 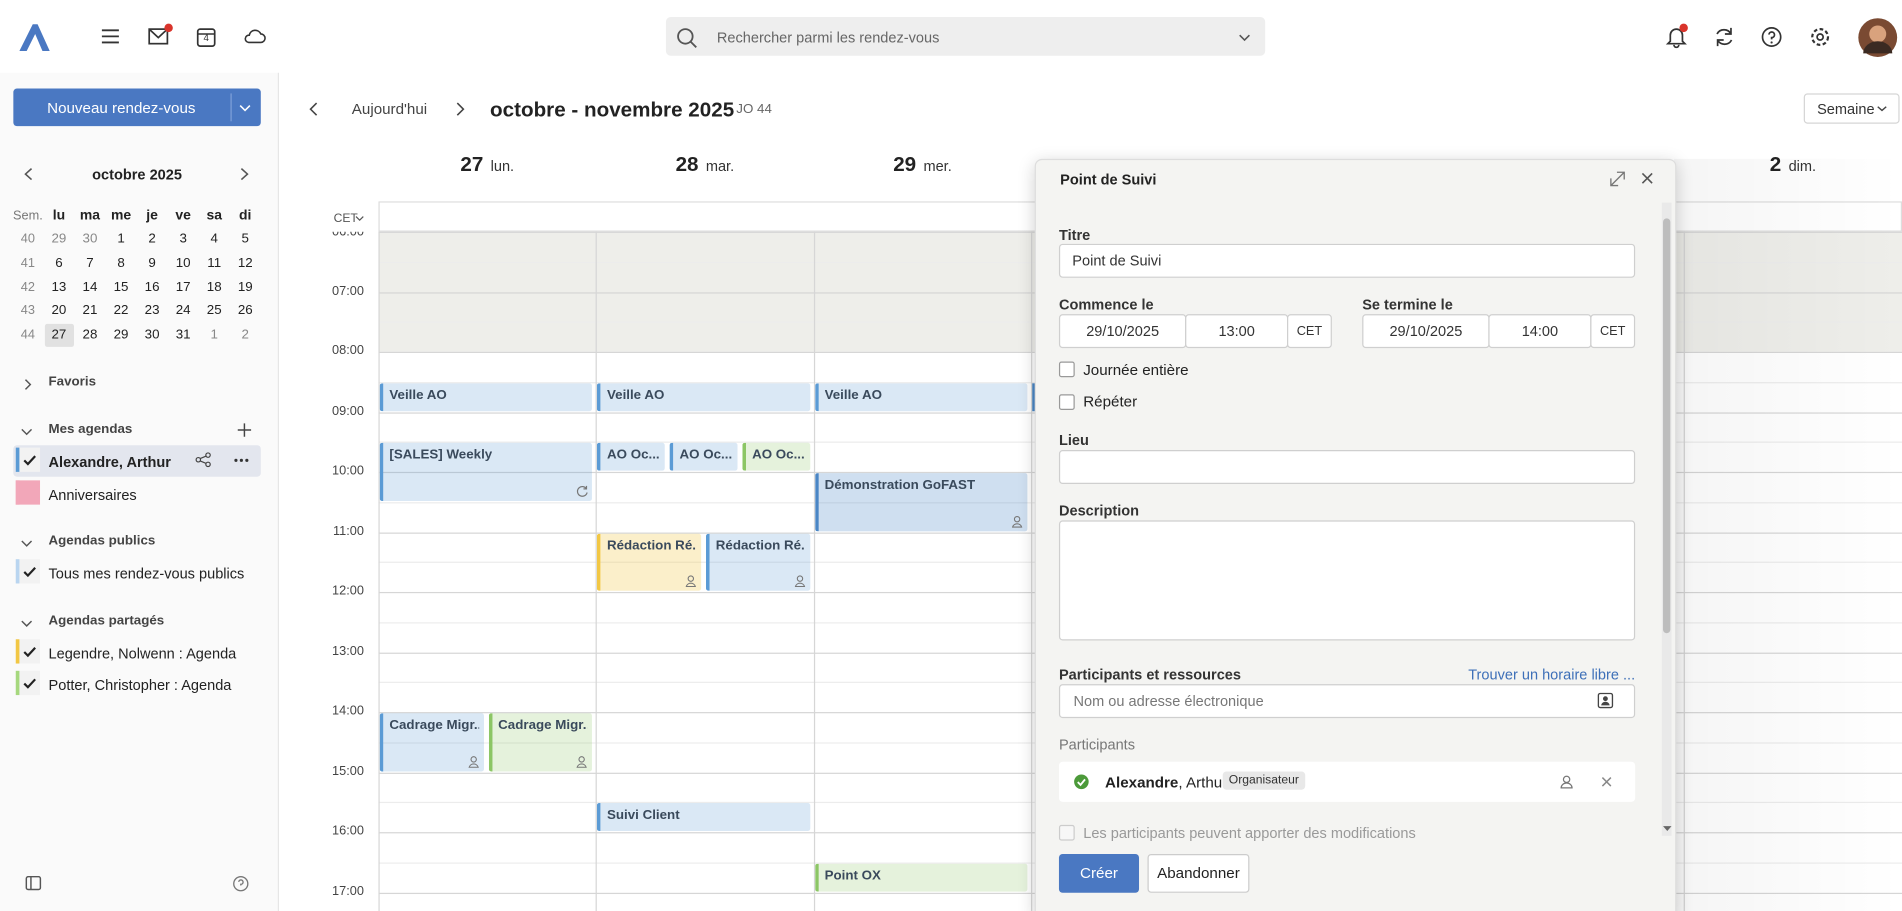 What do you see at coordinates (1244, 38) in the screenshot?
I see `search-dropdown` at bounding box center [1244, 38].